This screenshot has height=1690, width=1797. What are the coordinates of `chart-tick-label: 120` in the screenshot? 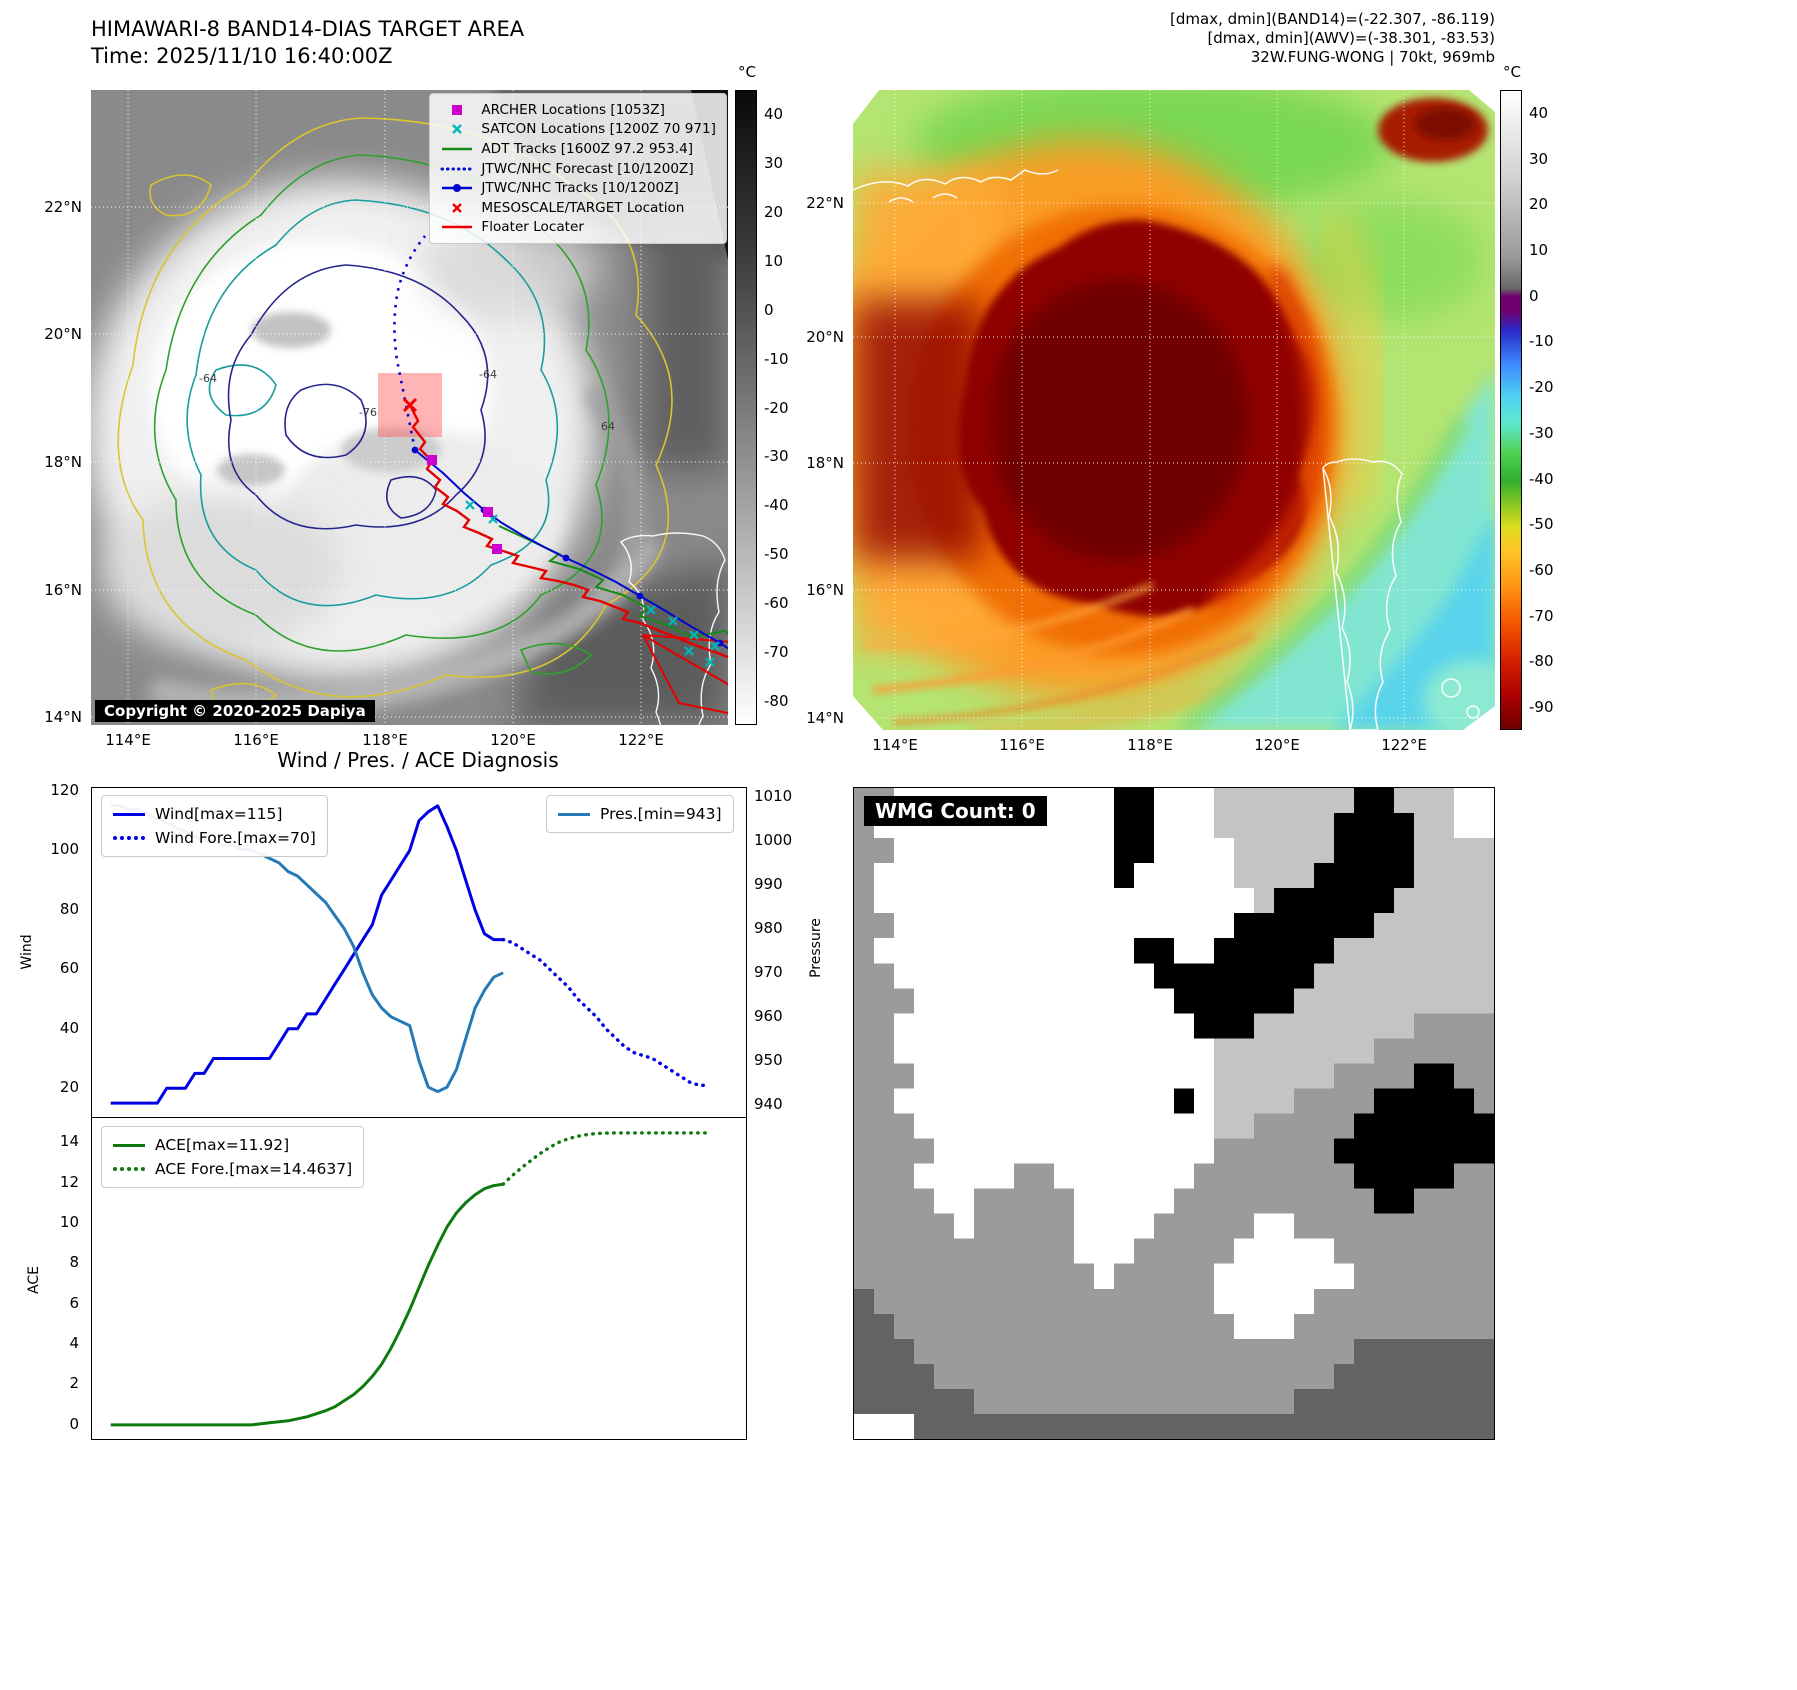 It's located at (64, 789).